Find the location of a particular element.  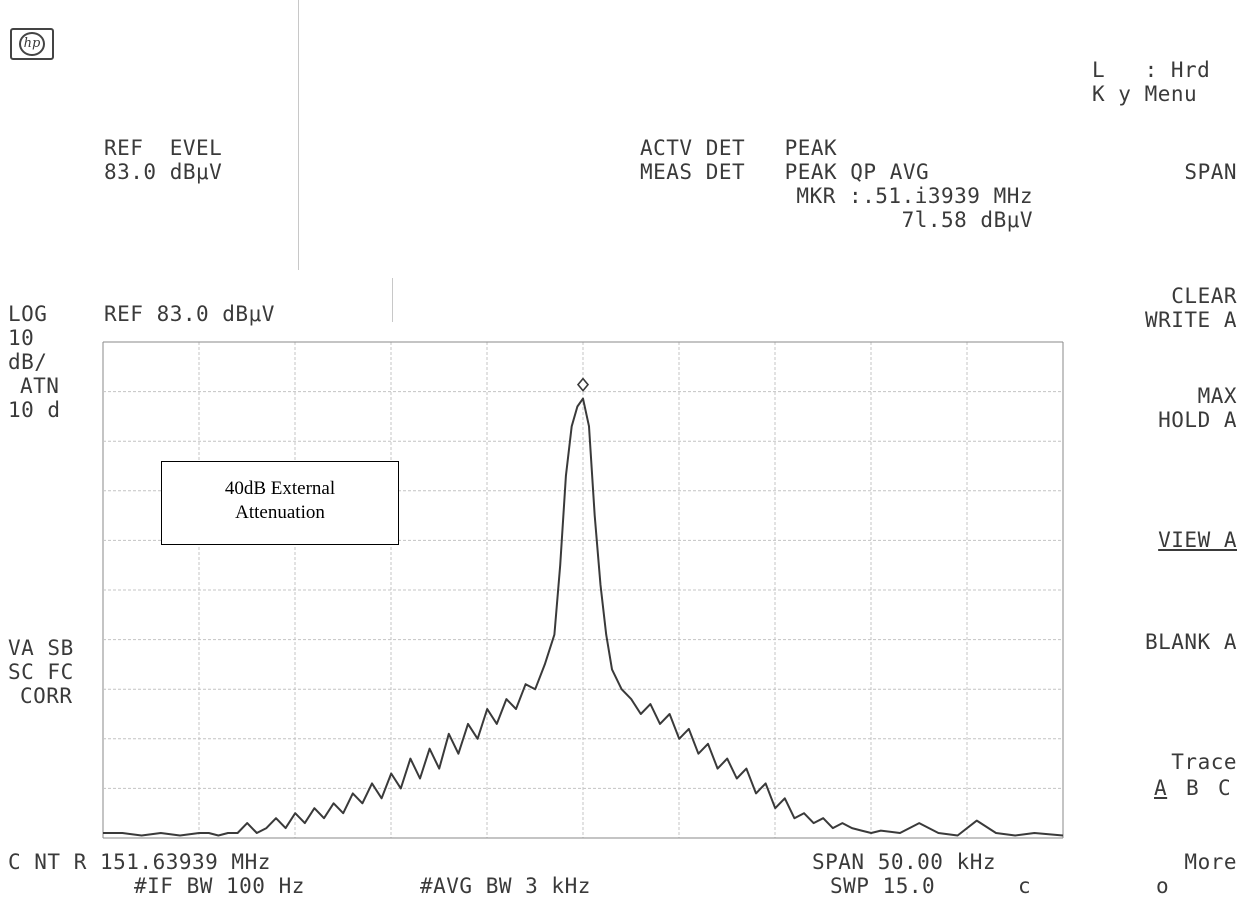

trace-a-option: A is located at coordinates (1160, 788).